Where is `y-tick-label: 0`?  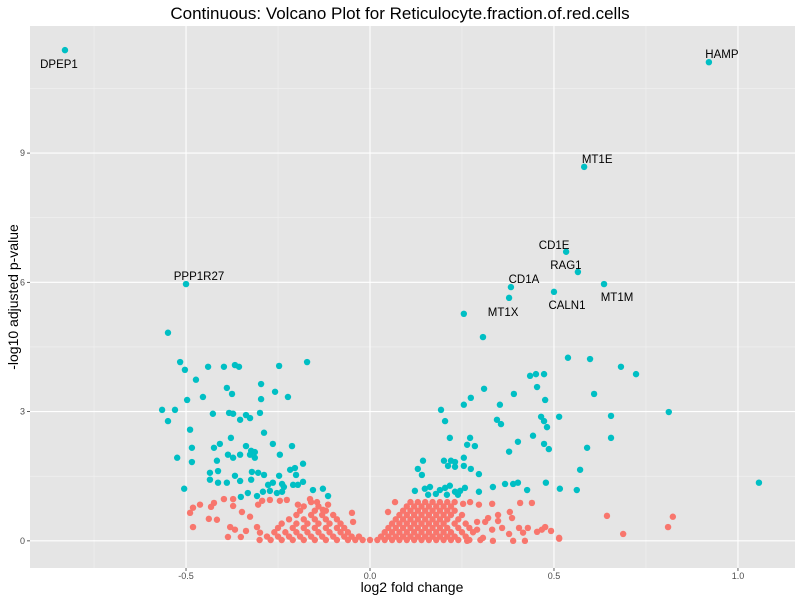 y-tick-label: 0 is located at coordinates (22, 541).